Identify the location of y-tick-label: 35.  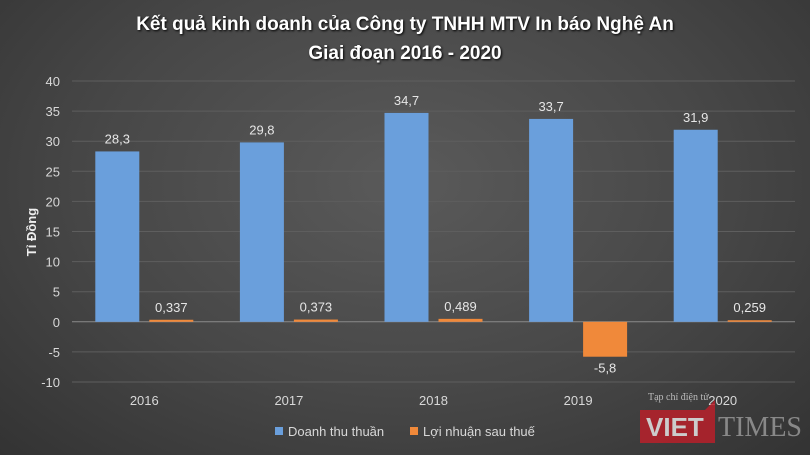
(53, 111).